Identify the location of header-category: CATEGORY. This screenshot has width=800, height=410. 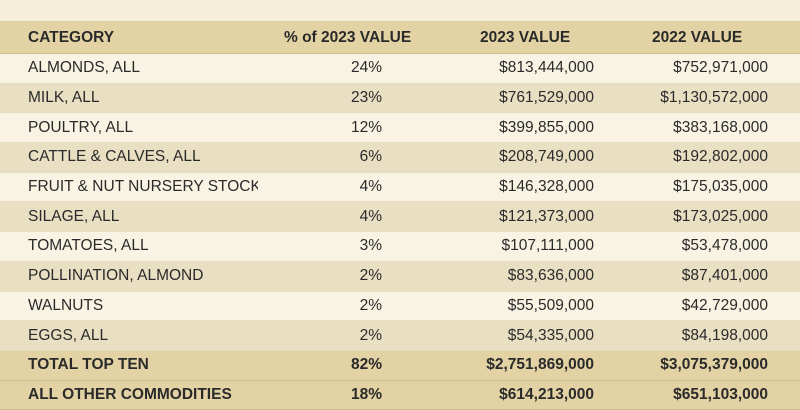
(129, 38).